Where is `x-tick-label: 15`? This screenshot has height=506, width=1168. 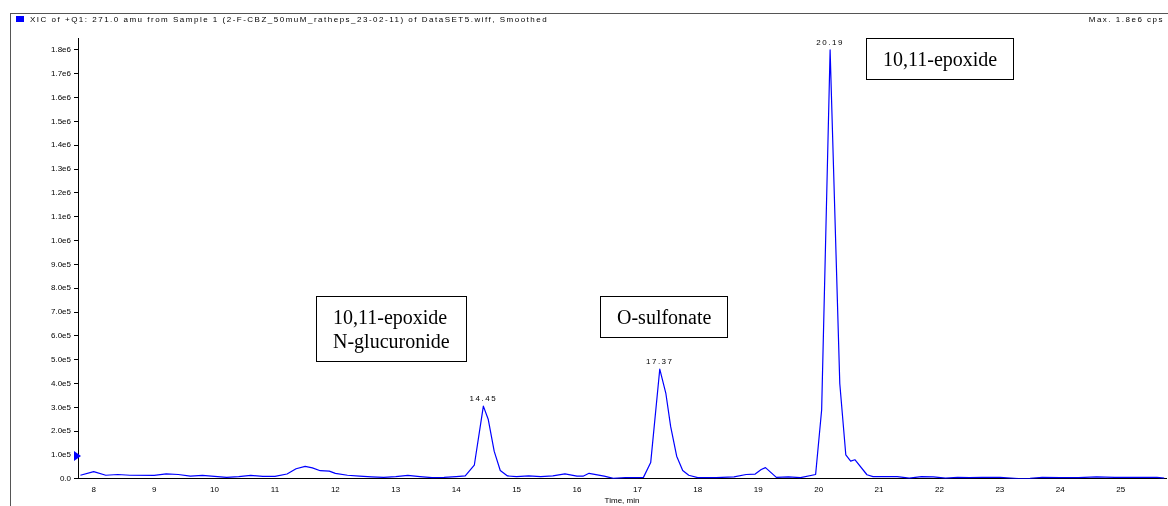 x-tick-label: 15 is located at coordinates (517, 489).